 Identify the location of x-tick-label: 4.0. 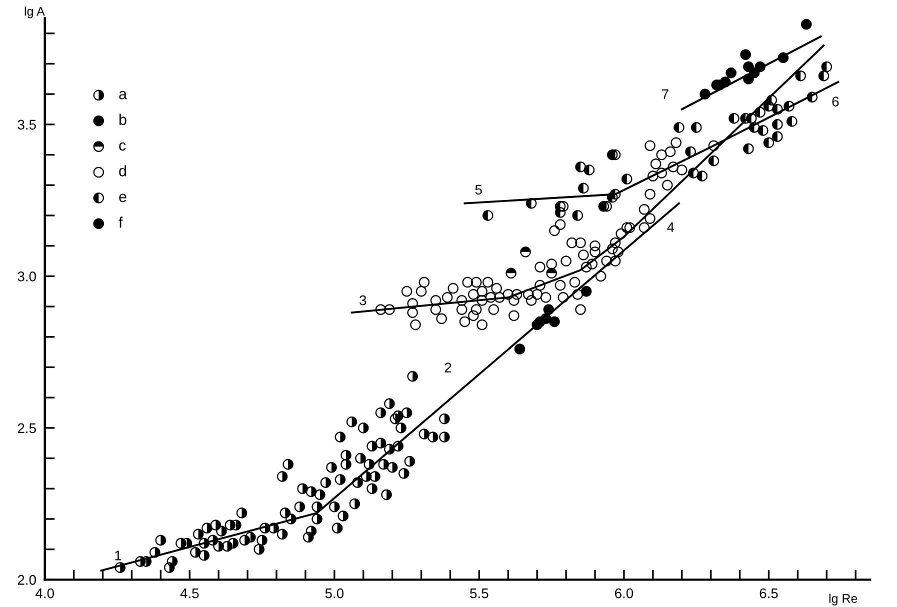
(45, 593).